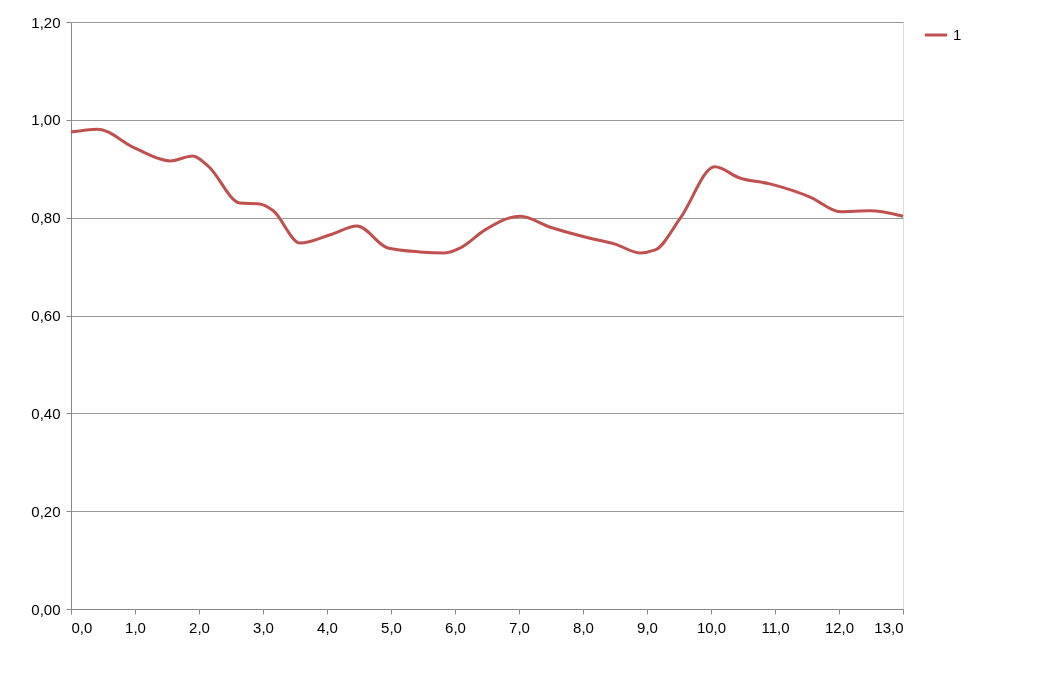 This screenshot has height=679, width=1042. What do you see at coordinates (775, 627) in the screenshot?
I see `x-tick-label: 11,0` at bounding box center [775, 627].